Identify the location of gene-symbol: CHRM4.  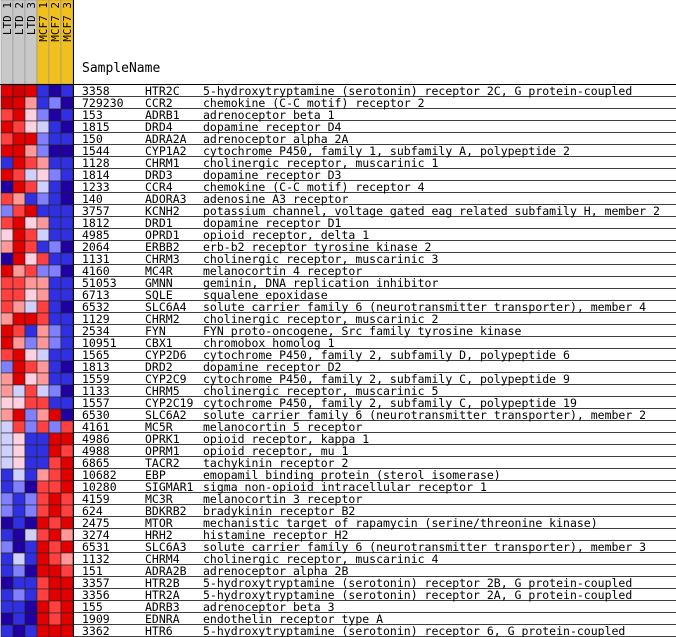
(162, 559).